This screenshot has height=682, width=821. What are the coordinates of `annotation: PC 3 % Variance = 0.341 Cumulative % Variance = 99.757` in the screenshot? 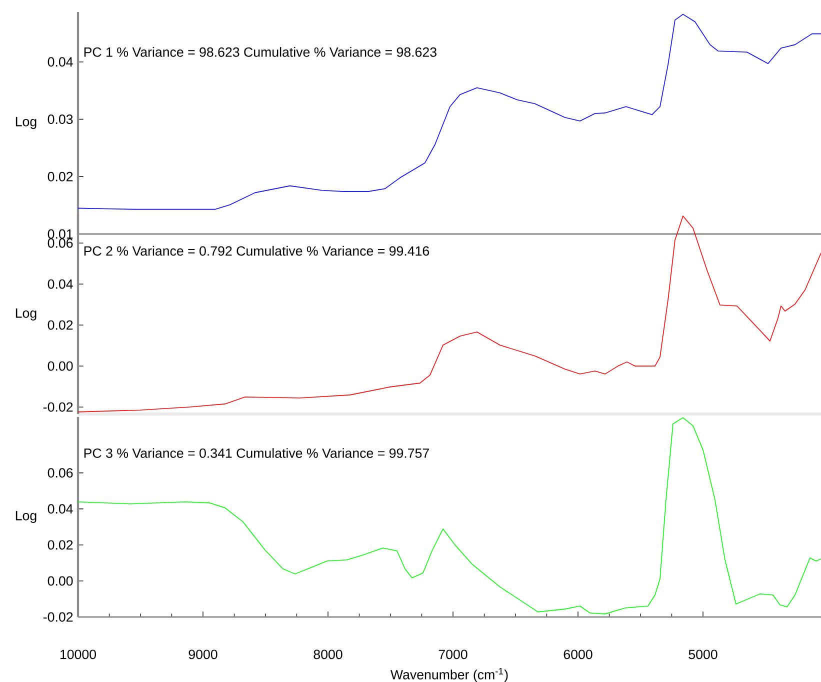 It's located at (256, 453).